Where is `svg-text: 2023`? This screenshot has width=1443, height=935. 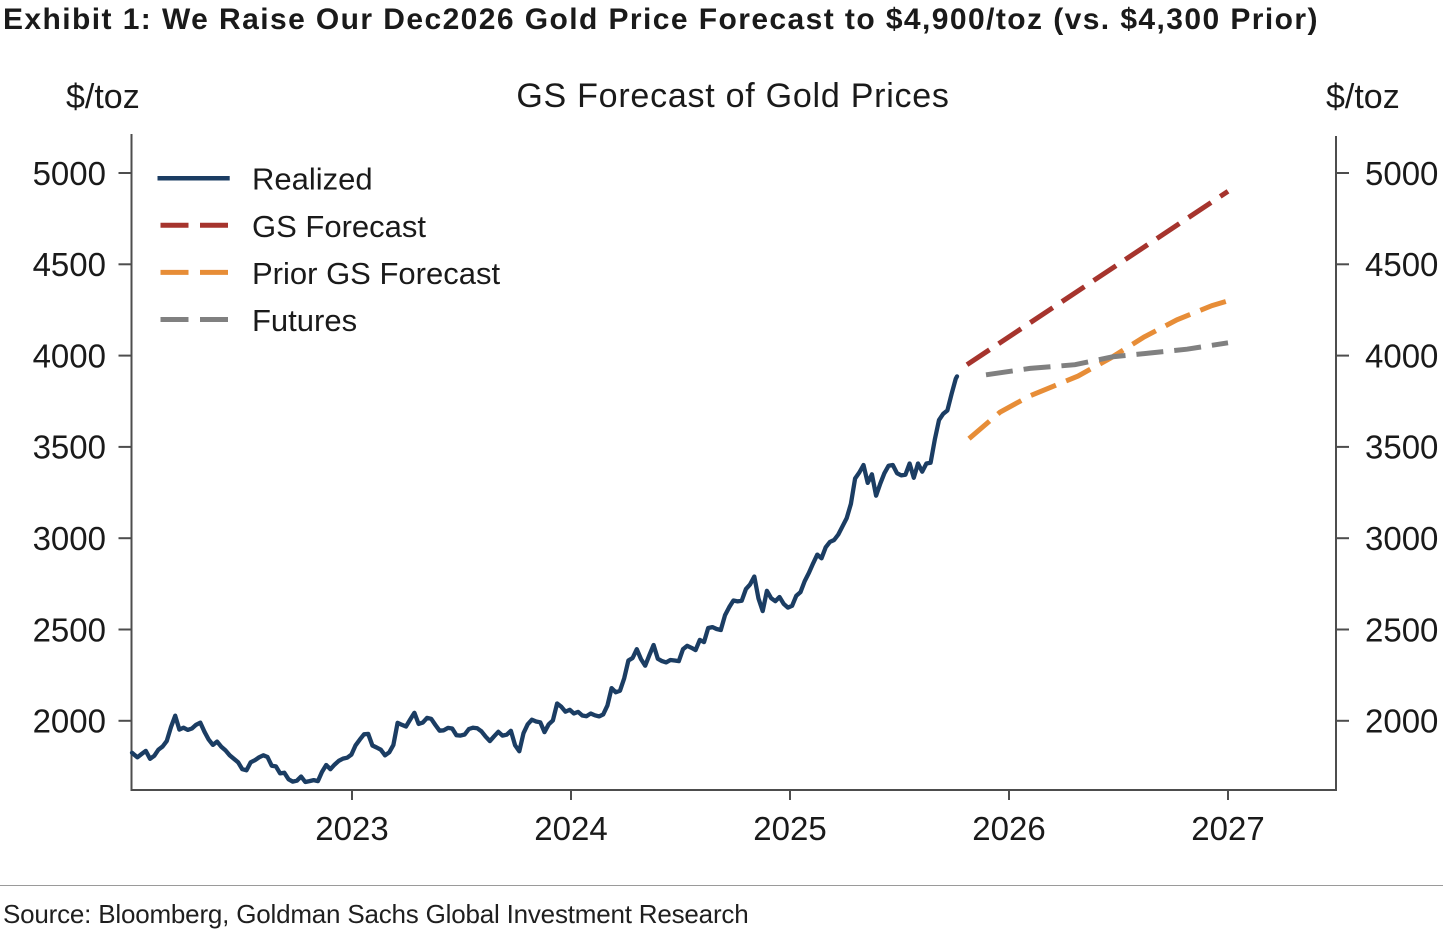
svg-text: 2023 is located at coordinates (351, 828).